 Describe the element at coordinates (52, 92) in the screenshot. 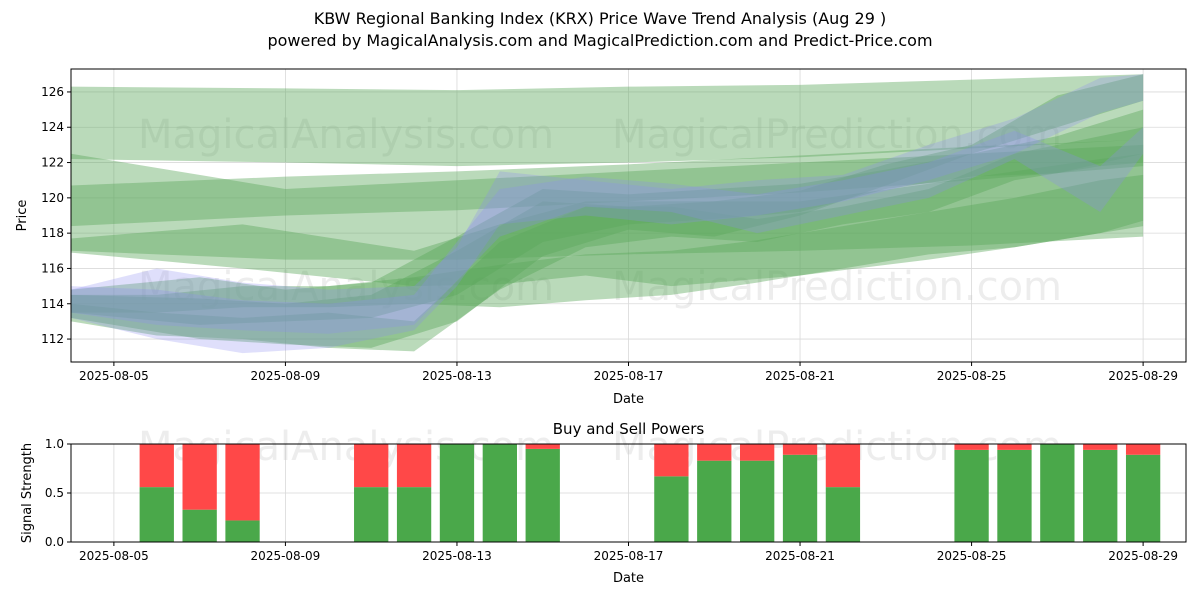

I see `y-tick-label: 126` at that location.